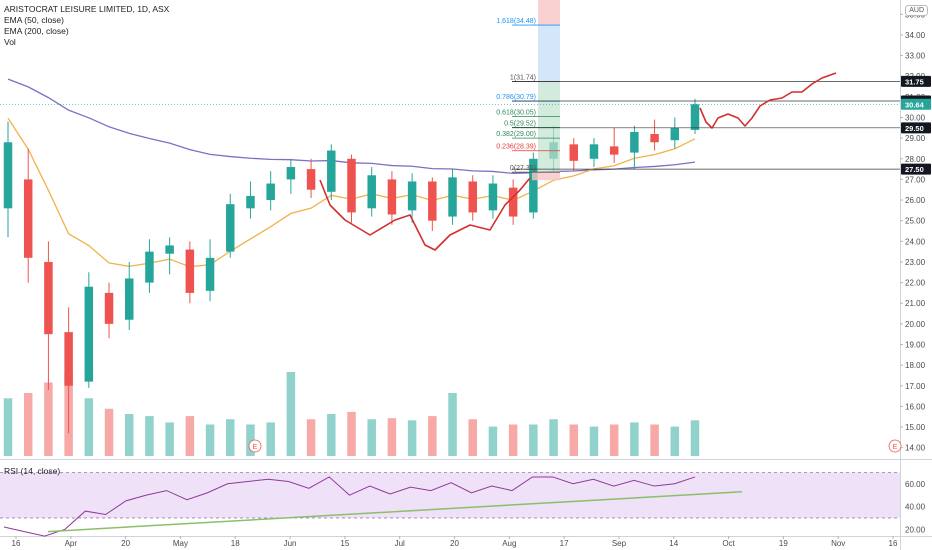 The width and height of the screenshot is (932, 550). I want to click on price-axis-tick-label: 22.00, so click(915, 283).